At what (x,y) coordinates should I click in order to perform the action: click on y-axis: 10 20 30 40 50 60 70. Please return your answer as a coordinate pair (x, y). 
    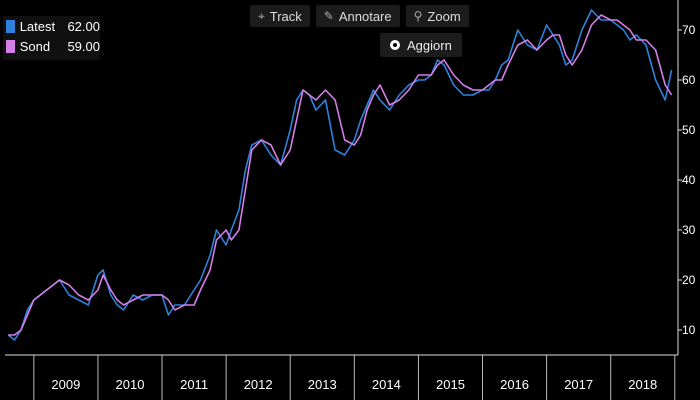
    Looking at the image, I should click on (687, 180).